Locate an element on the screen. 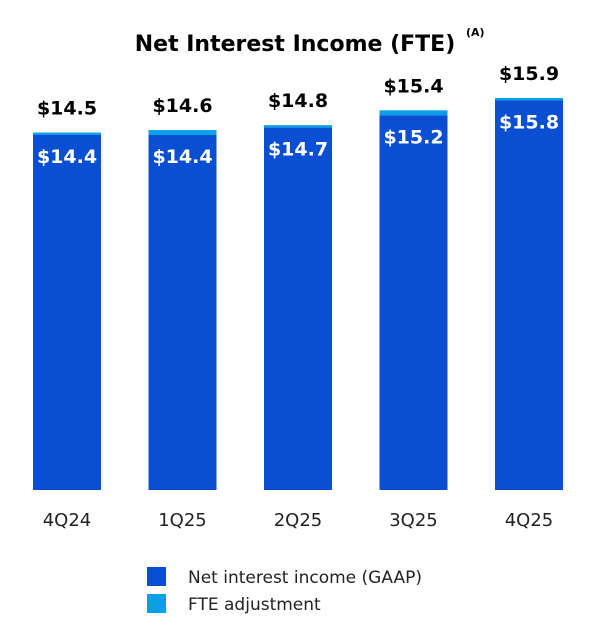  x-tick-4Q24: 4Q24 is located at coordinates (67, 520).